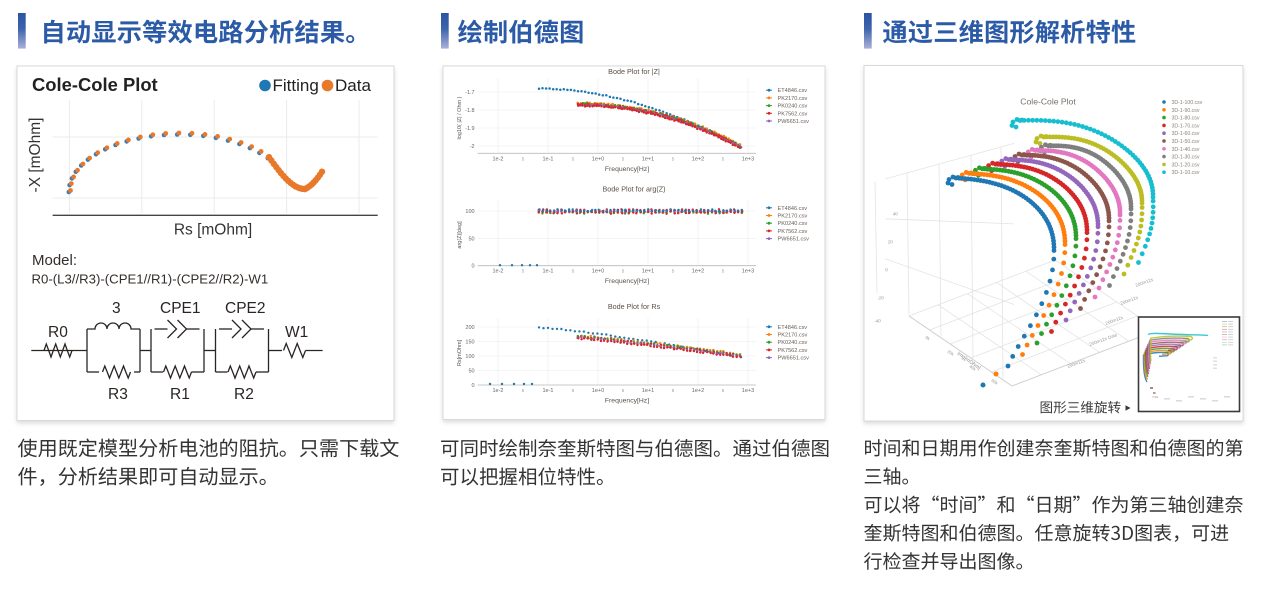 The width and height of the screenshot is (1269, 592). What do you see at coordinates (1186, 158) in the screenshot?
I see `svg-text: 3D-1-30.csv` at bounding box center [1186, 158].